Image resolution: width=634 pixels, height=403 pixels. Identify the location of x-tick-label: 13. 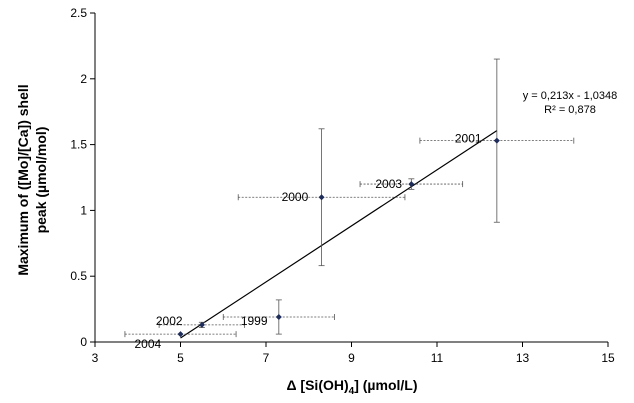
(523, 358).